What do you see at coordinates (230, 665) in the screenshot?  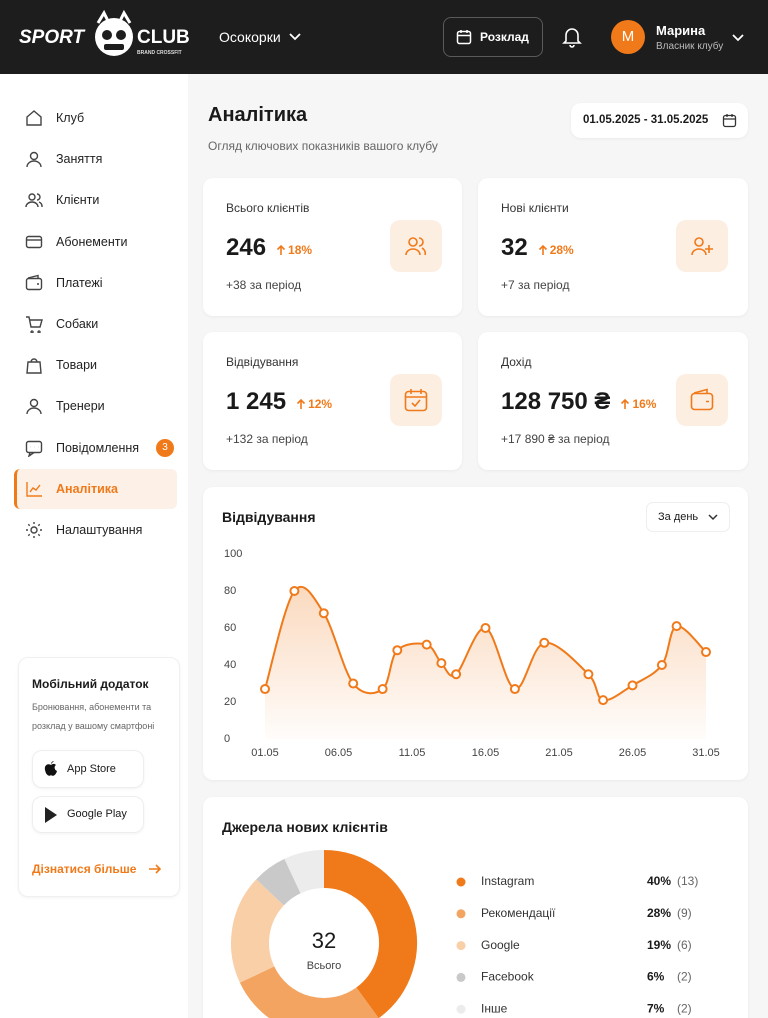 I see `text: 40` at bounding box center [230, 665].